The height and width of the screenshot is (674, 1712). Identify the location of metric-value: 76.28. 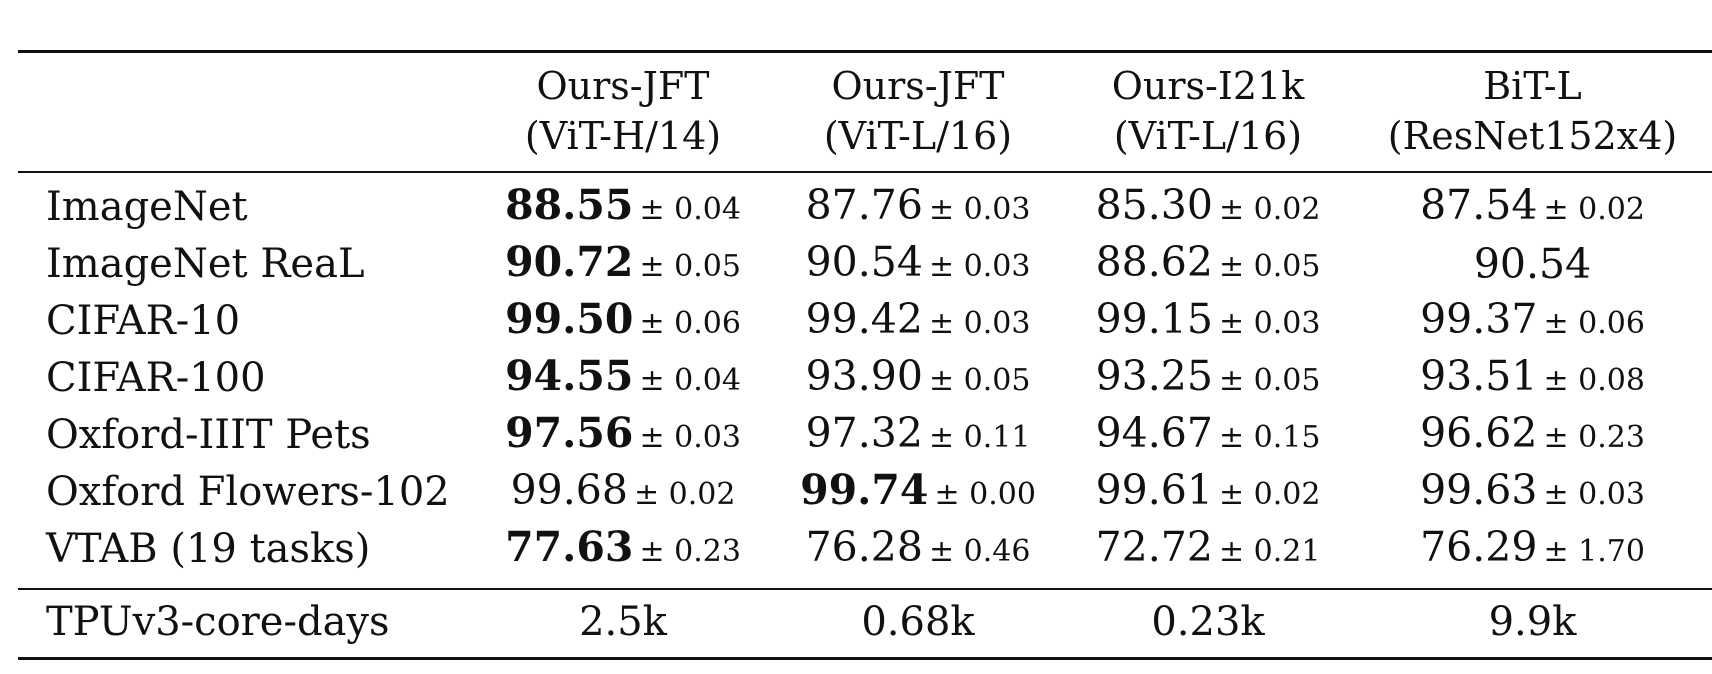
(864, 547).